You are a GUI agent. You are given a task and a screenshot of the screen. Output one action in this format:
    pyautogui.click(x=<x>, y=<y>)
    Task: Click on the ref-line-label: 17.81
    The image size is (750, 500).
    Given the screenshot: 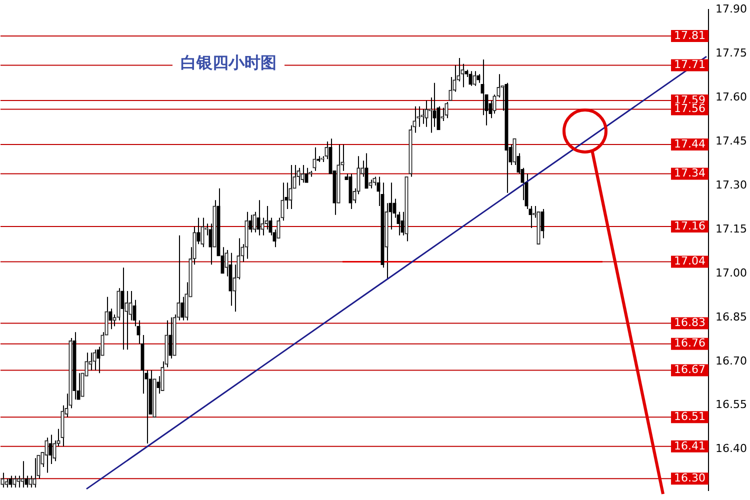 What is the action you would take?
    pyautogui.click(x=690, y=35)
    